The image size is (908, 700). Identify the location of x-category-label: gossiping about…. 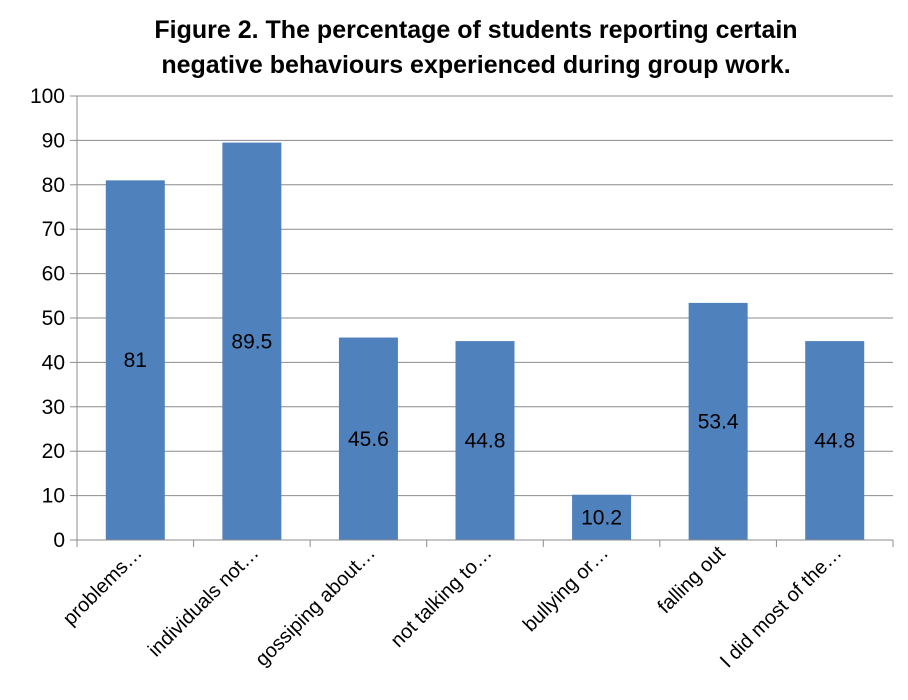
(315, 606).